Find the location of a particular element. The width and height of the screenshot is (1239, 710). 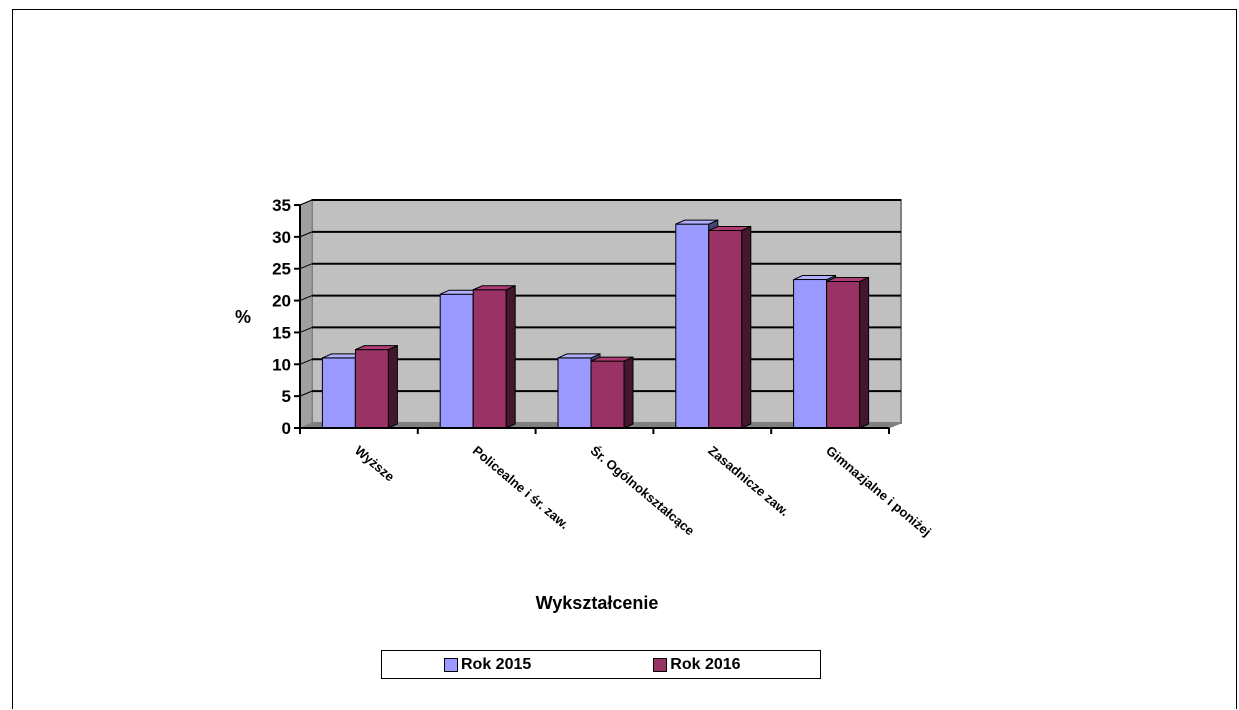

legend-item-series-2: Rok 2016 is located at coordinates (697, 664).